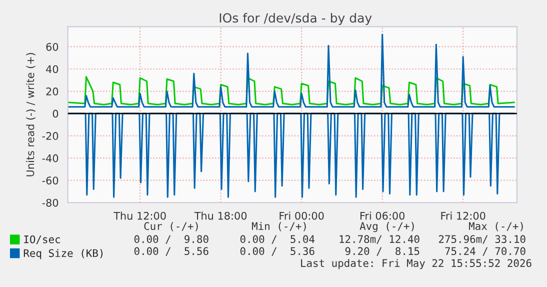  What do you see at coordinates (52, 69) in the screenshot?
I see `y-tick-label: 40` at bounding box center [52, 69].